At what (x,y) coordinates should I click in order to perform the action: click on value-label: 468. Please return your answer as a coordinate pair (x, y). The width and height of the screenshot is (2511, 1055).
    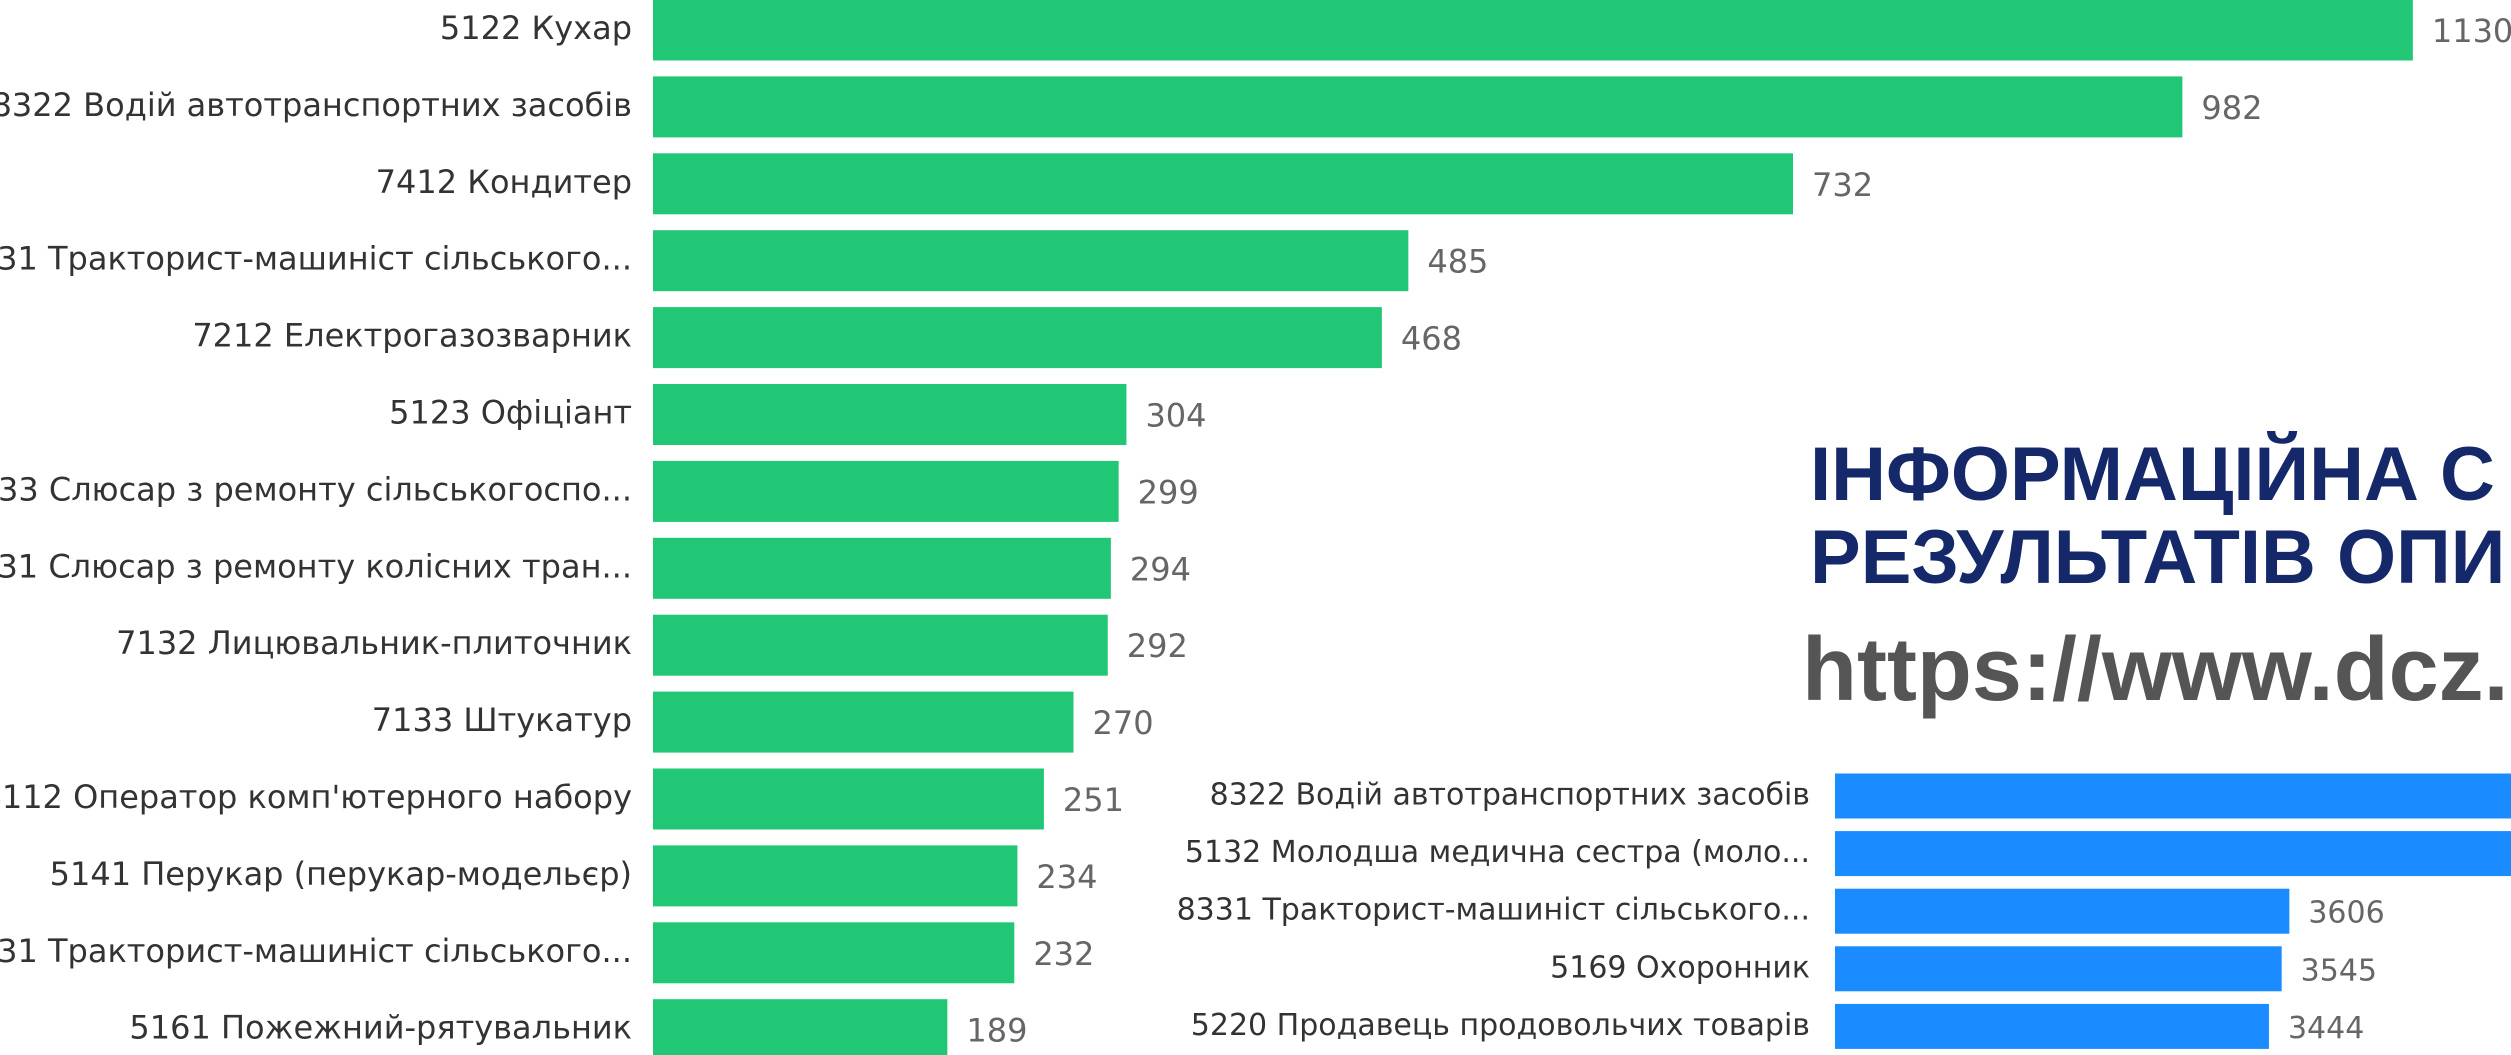
    Looking at the image, I should click on (1431, 339).